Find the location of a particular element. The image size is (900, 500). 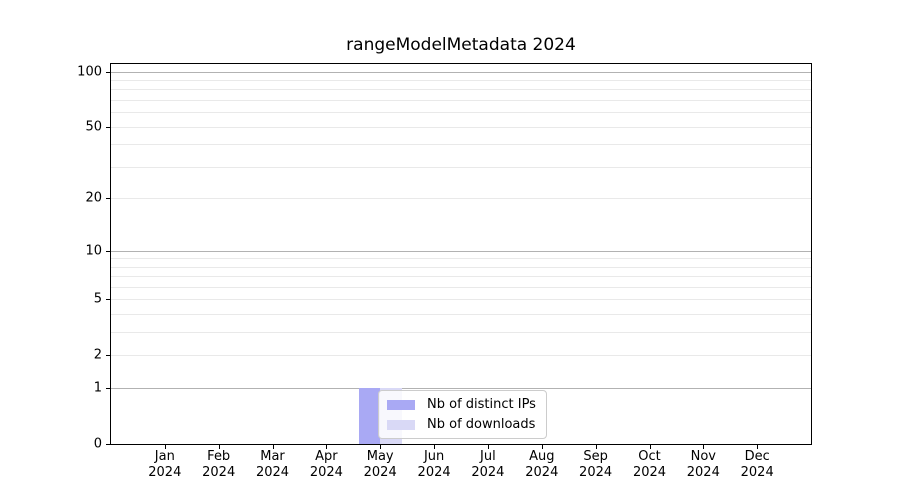

x-tick-label: Jan 2024 is located at coordinates (164, 465).